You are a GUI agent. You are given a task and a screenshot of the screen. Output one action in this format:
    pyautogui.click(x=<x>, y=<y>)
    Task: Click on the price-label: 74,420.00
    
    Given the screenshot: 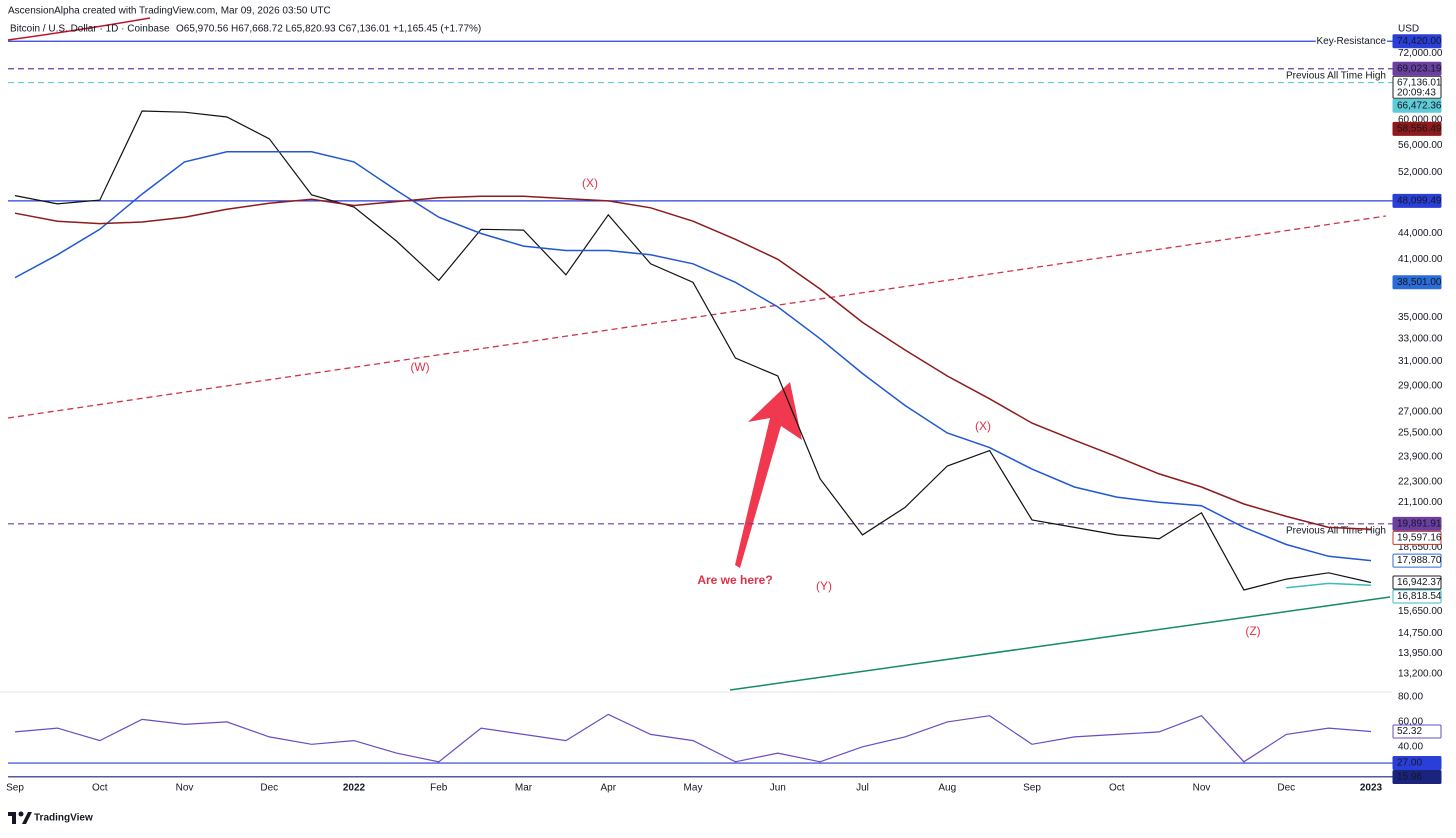 What is the action you would take?
    pyautogui.click(x=1419, y=41)
    